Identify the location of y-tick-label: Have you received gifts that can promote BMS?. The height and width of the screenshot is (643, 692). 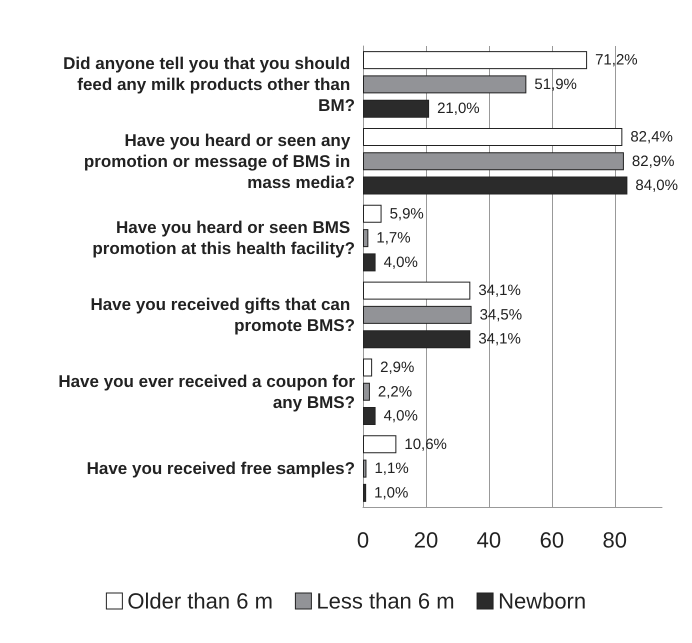
(222, 314).